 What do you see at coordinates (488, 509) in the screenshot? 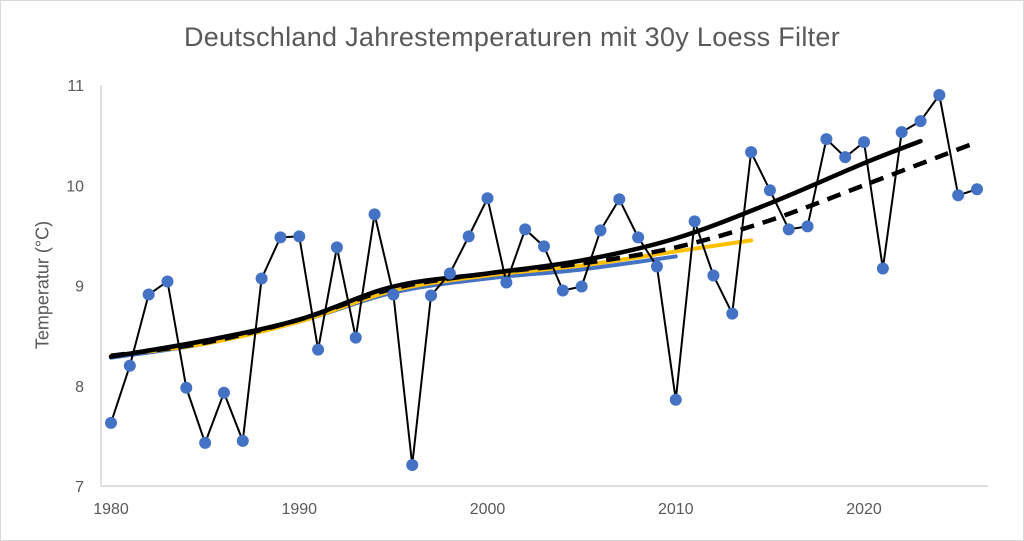
I see `x-tick-label: 2000` at bounding box center [488, 509].